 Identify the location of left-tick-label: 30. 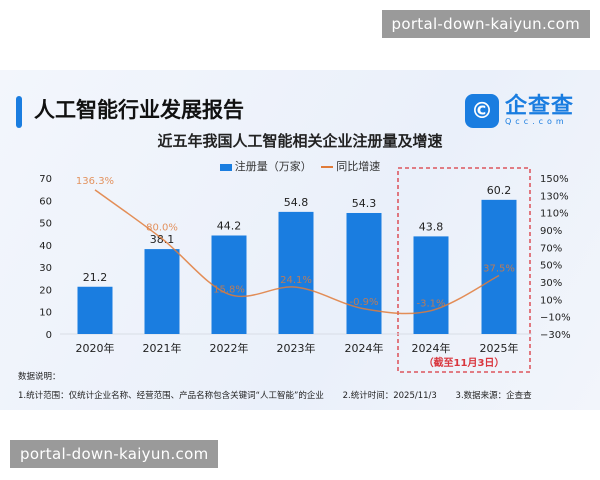
(45, 268).